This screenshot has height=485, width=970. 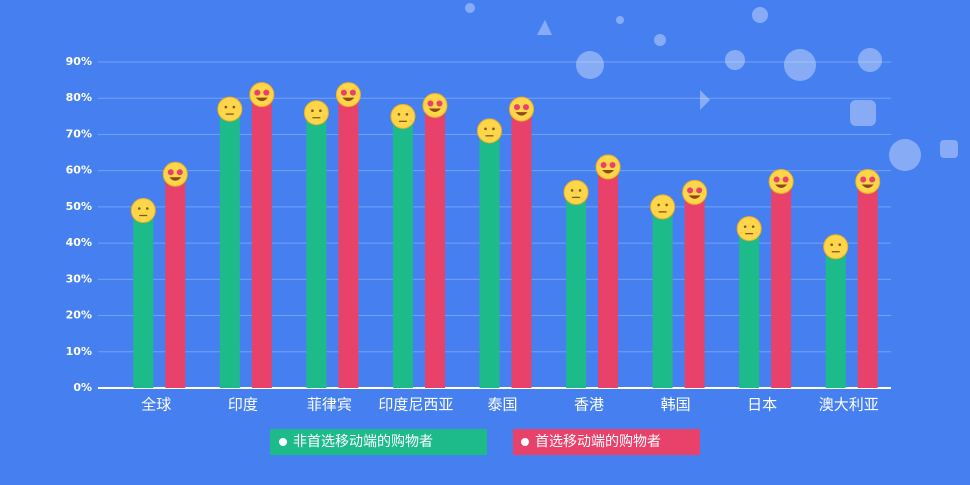 What do you see at coordinates (415, 405) in the screenshot?
I see `x-tick-label: 印度尼西亚` at bounding box center [415, 405].